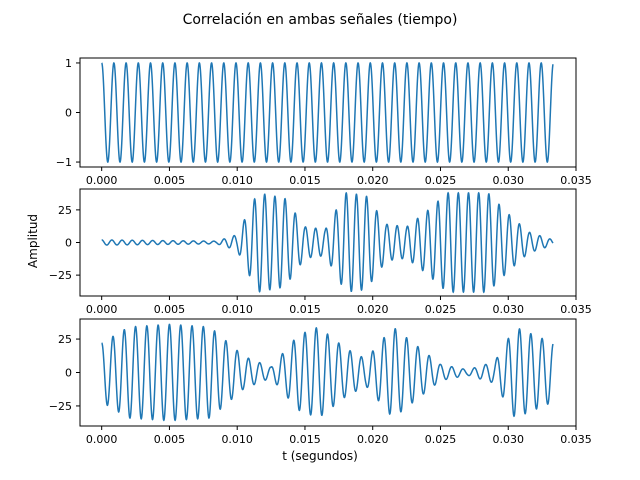 Image resolution: width=640 pixels, height=480 pixels. Describe the element at coordinates (237, 180) in the screenshot. I see `panel-1-x-tick-label: 0.010` at that location.